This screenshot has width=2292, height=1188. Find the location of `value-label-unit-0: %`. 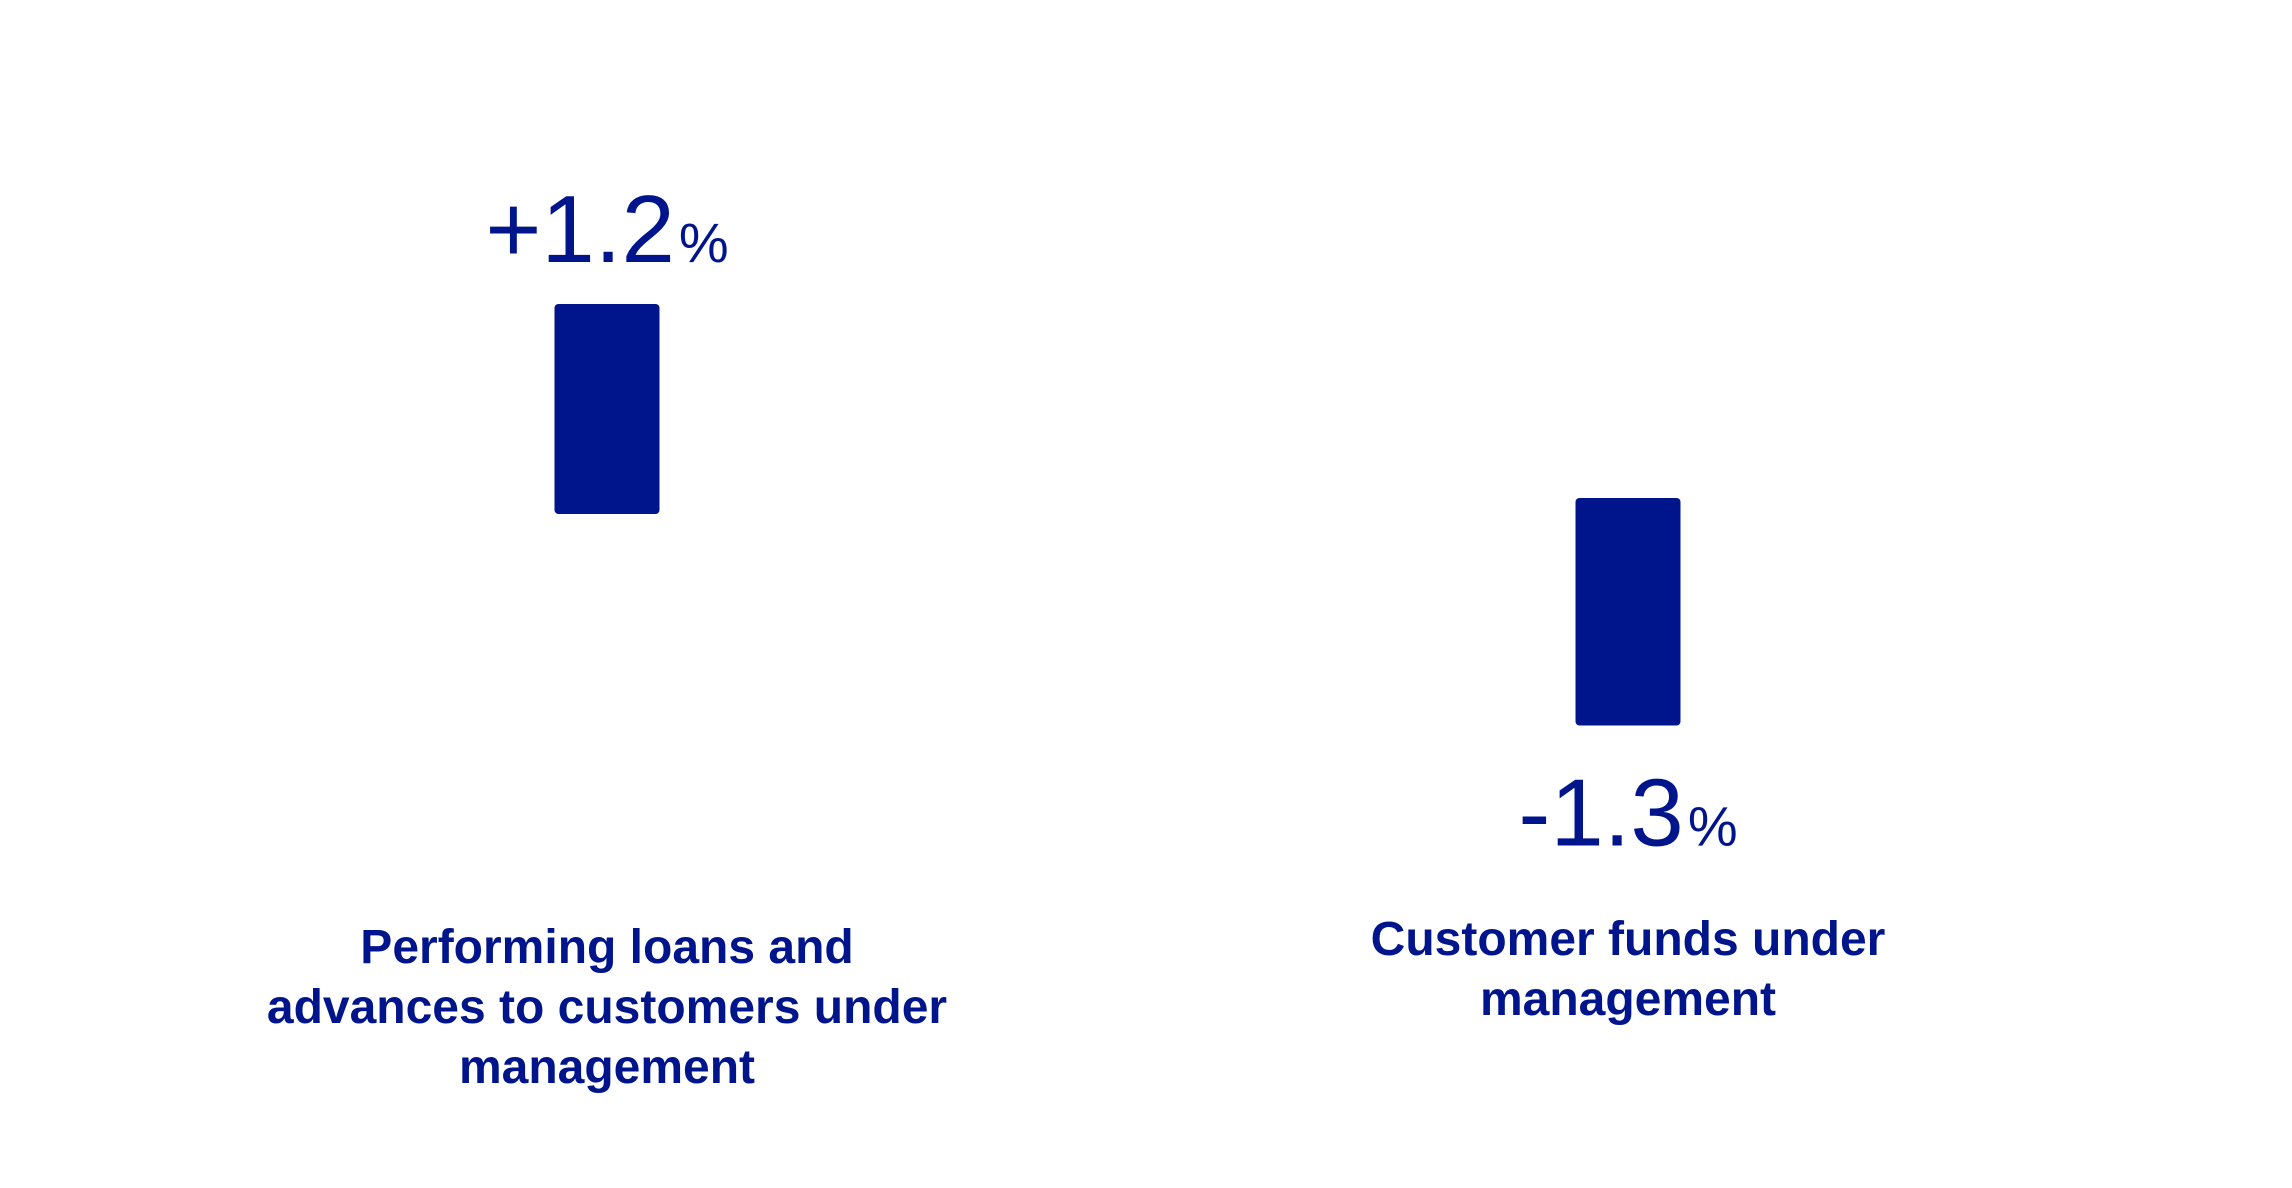

value-label-unit-0: % is located at coordinates (704, 242).